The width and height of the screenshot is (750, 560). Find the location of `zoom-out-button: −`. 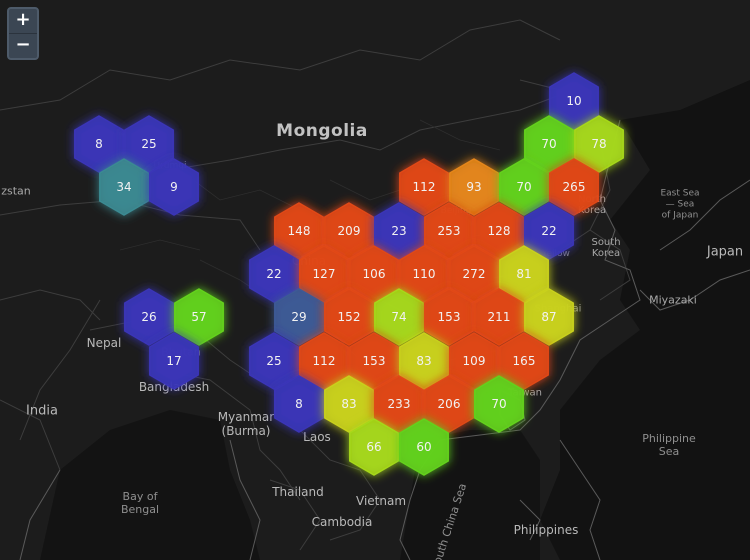

zoom-out-button: − is located at coordinates (23, 45).